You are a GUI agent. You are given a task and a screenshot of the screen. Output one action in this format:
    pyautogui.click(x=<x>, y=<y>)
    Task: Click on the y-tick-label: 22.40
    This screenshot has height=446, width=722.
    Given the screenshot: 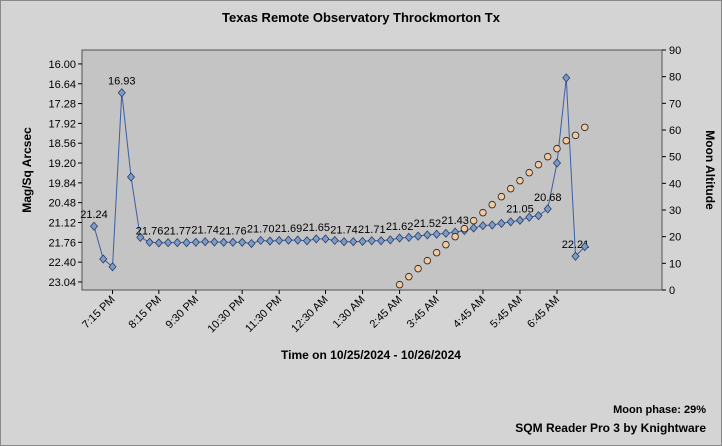 What is the action you would take?
    pyautogui.click(x=62, y=263)
    